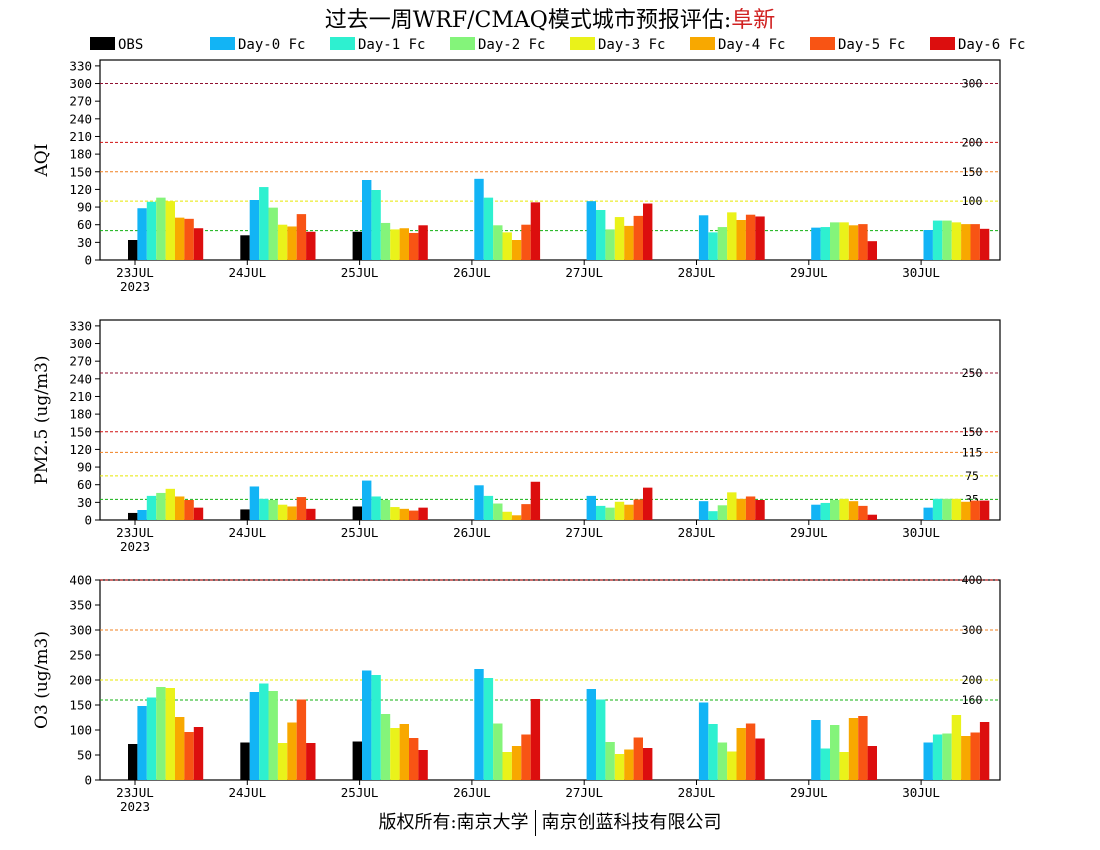 The width and height of the screenshot is (1100, 850). What do you see at coordinates (282, 761) in the screenshot?
I see `panel-3-bar-24JUL-Day-3-Fc` at bounding box center [282, 761].